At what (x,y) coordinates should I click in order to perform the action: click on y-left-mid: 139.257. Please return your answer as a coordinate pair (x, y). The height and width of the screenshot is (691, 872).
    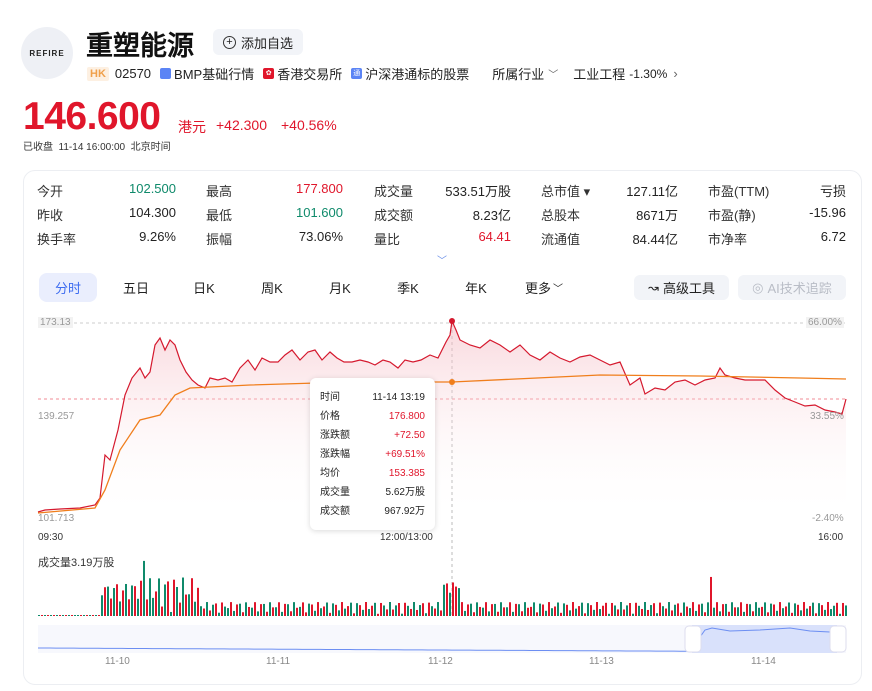
    Looking at the image, I should click on (56, 416).